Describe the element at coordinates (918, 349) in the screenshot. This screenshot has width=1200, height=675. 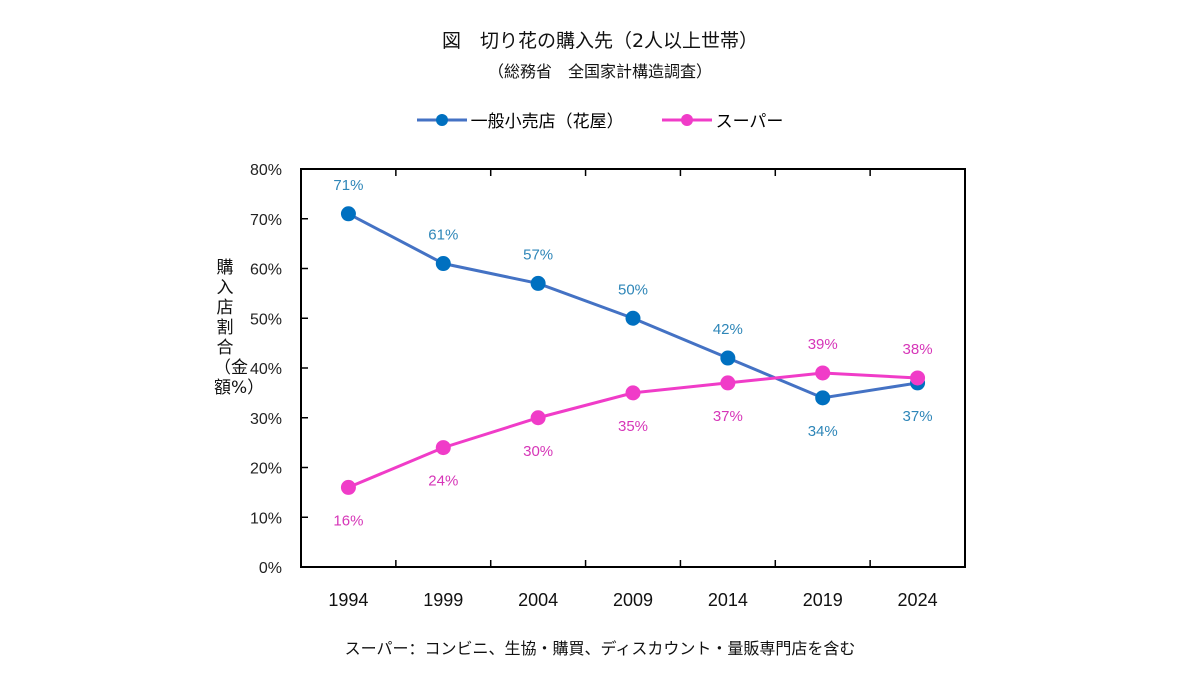
I see `data-label: 38%` at that location.